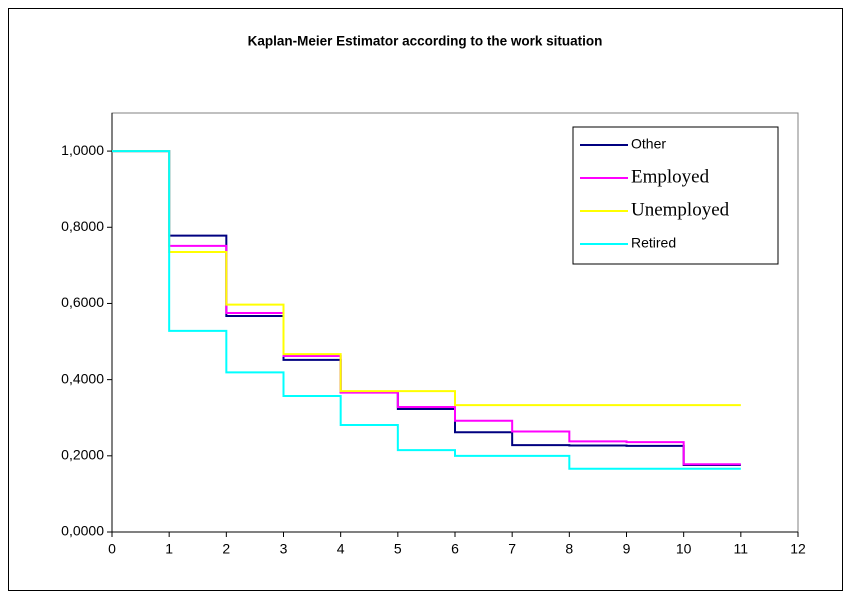 The width and height of the screenshot is (852, 599). What do you see at coordinates (684, 549) in the screenshot?
I see `x-tick-label: 10` at bounding box center [684, 549].